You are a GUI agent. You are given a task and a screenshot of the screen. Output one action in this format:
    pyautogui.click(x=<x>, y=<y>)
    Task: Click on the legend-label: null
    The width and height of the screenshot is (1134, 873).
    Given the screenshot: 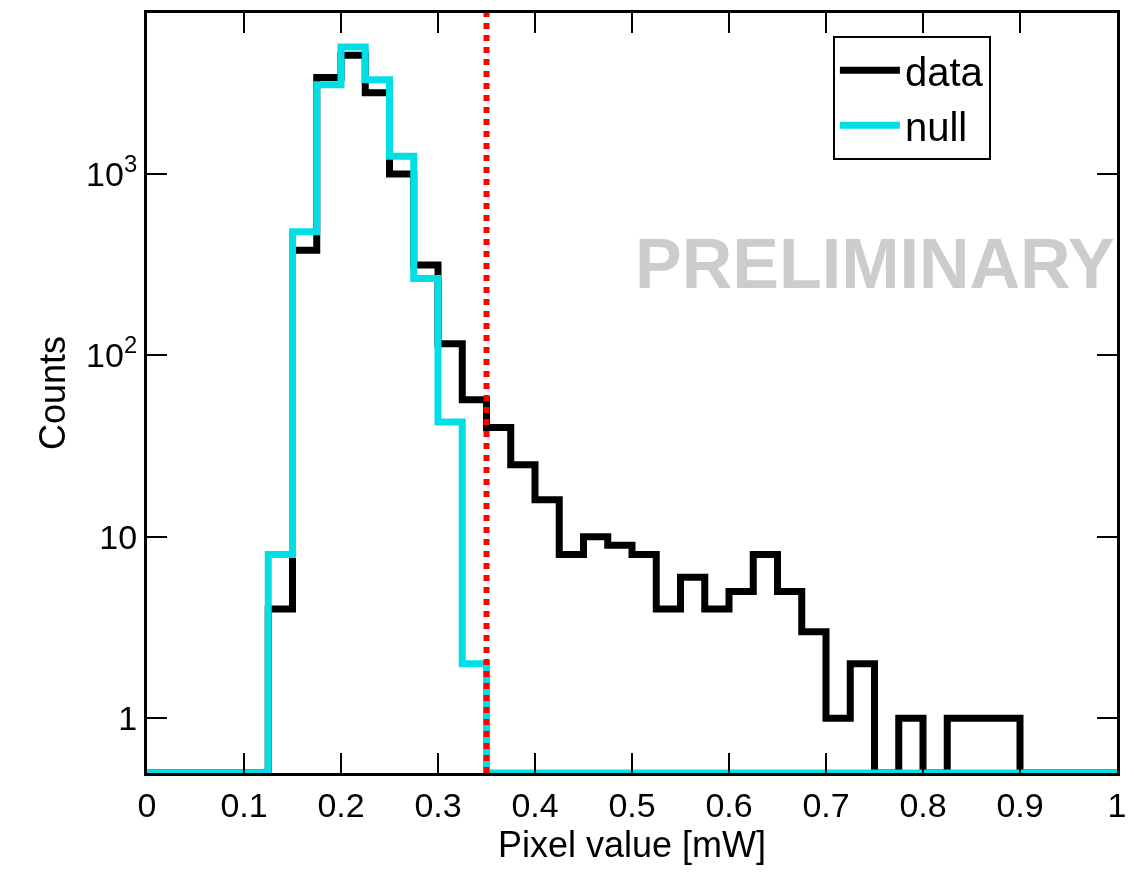 What is the action you would take?
    pyautogui.click(x=936, y=126)
    